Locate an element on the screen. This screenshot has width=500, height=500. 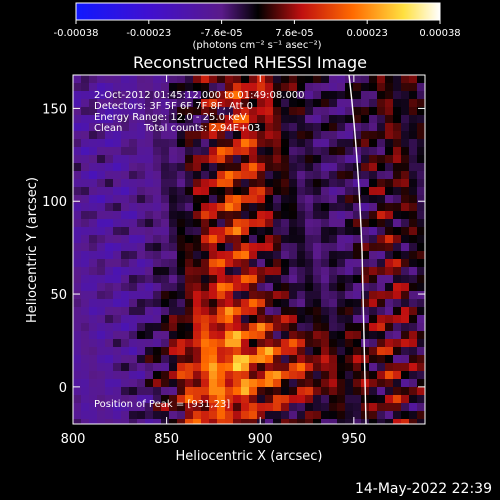
colorbar-tick-label: -7.6e-05 is located at coordinates (222, 33).